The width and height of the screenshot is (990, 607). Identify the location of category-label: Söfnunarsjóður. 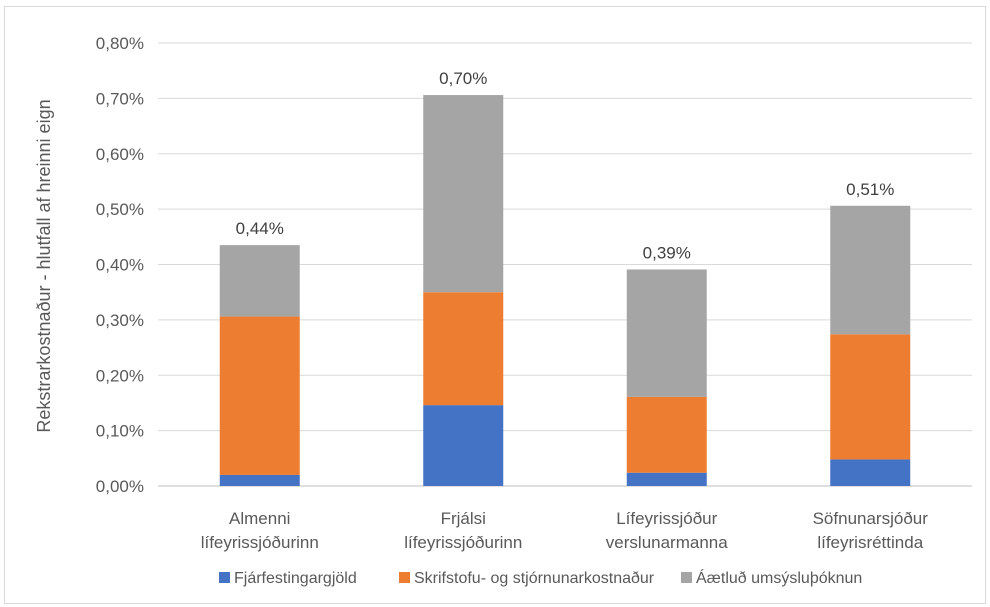
(871, 518).